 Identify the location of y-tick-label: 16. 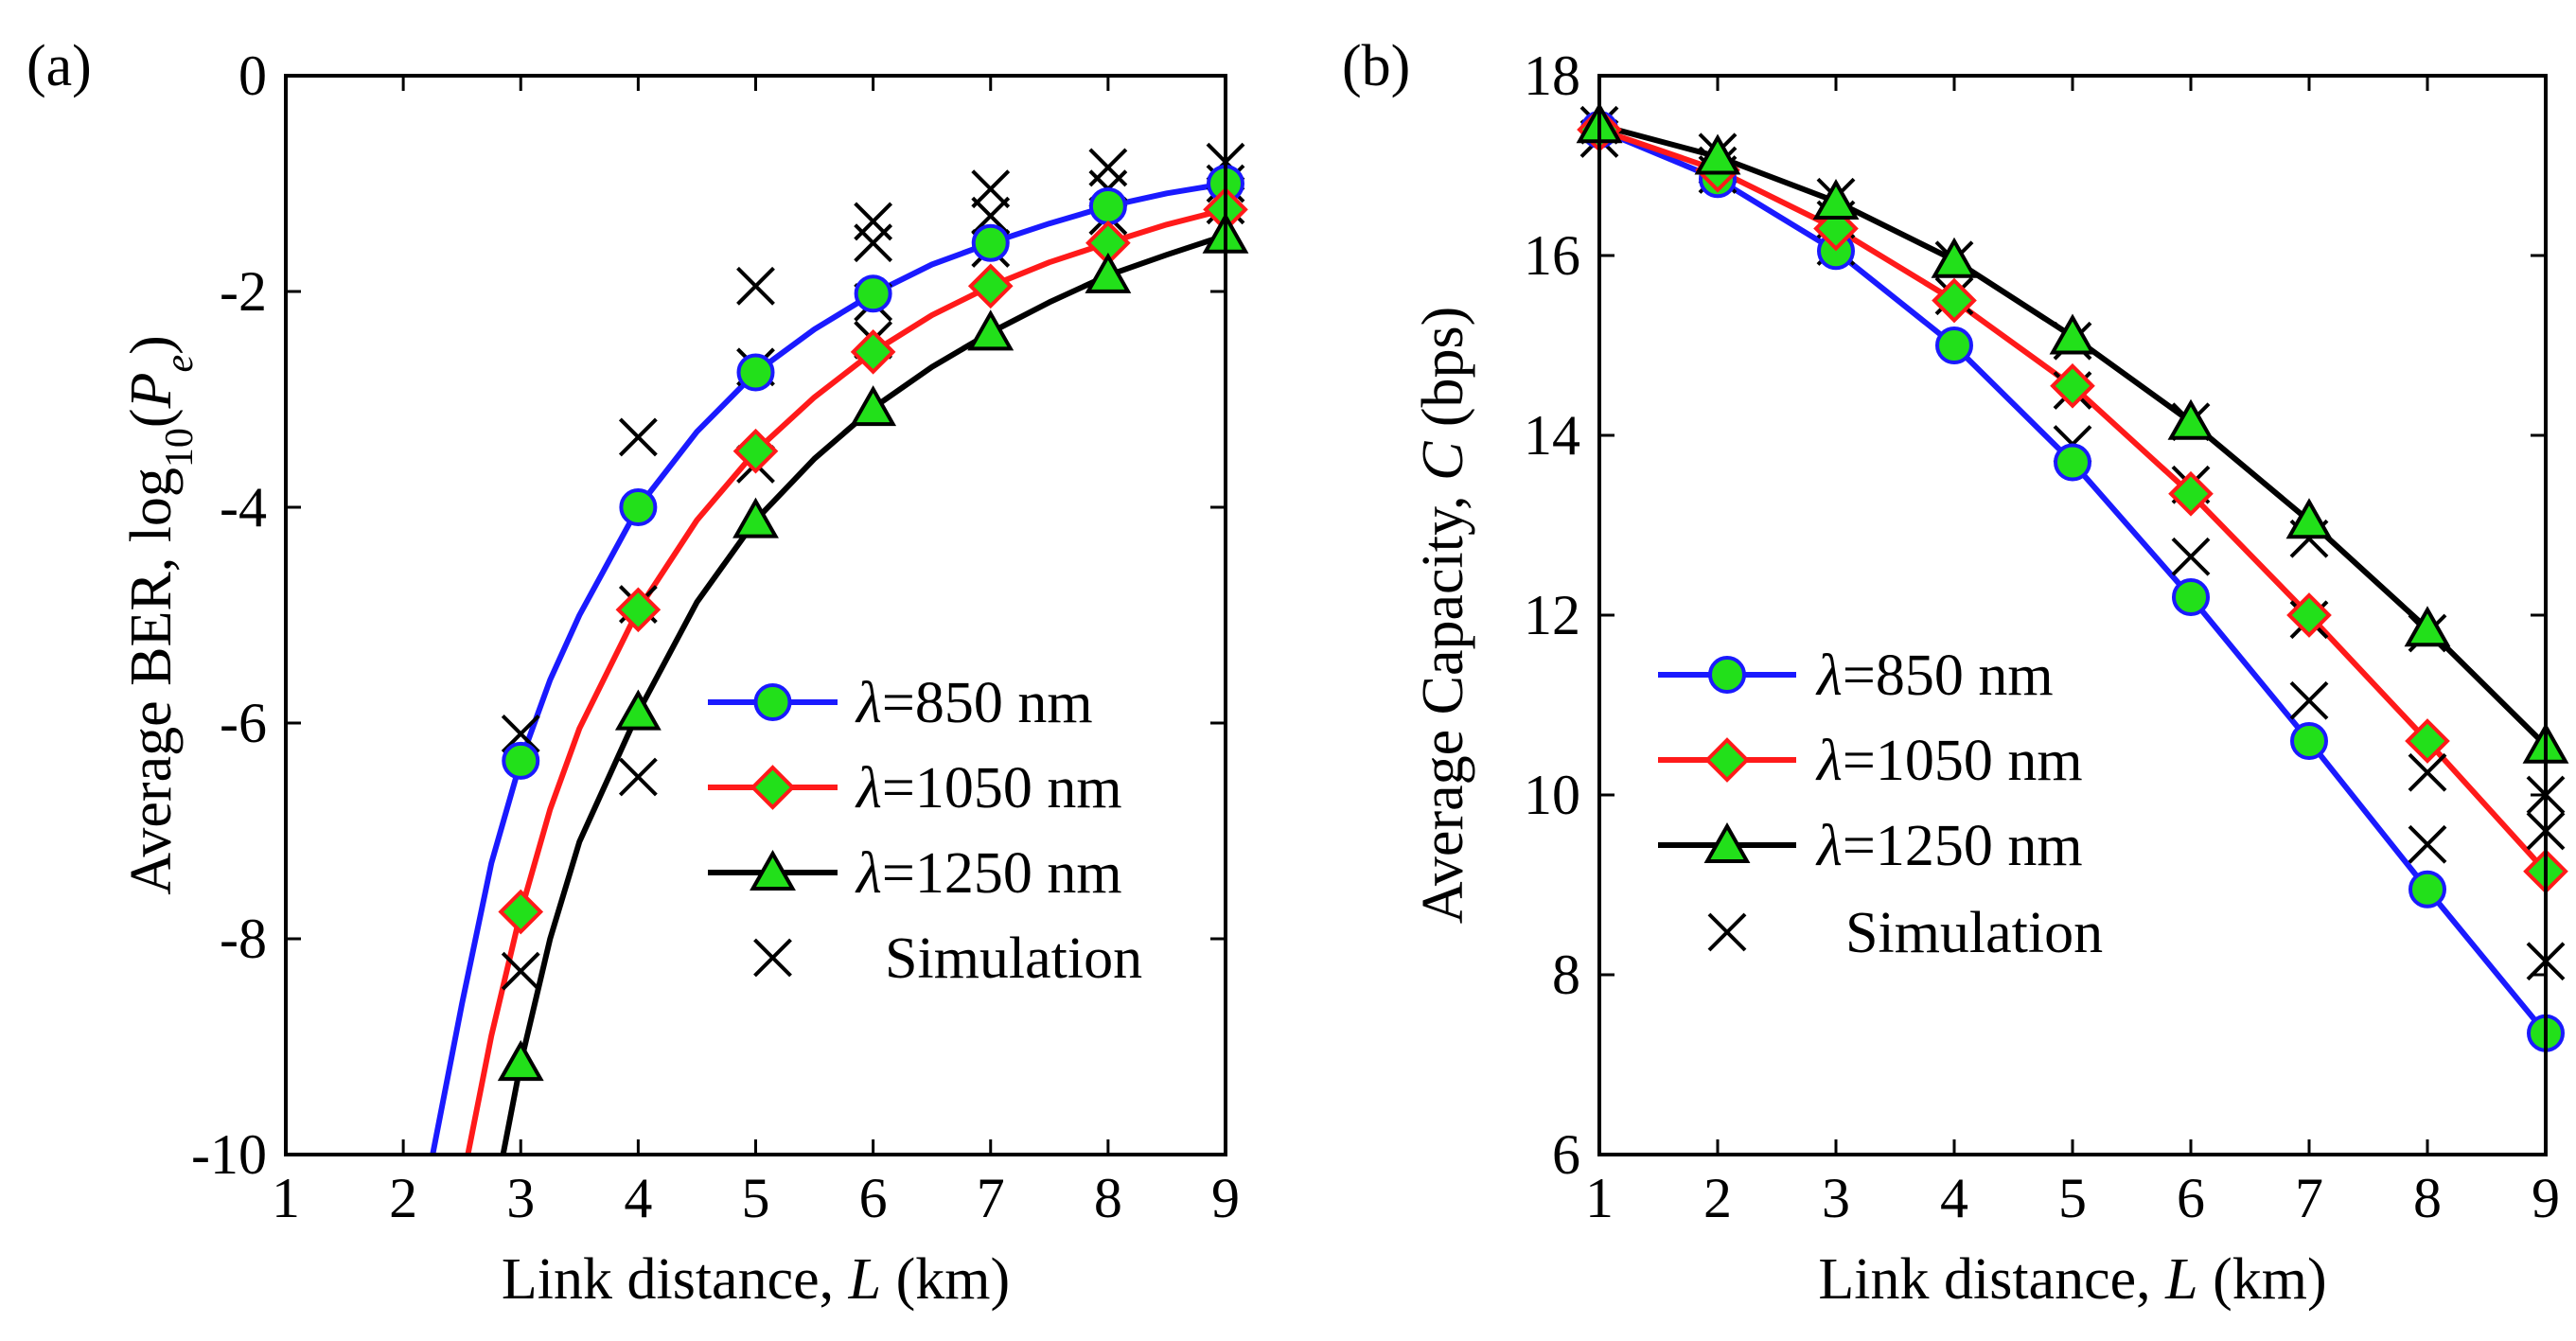
(1552, 256).